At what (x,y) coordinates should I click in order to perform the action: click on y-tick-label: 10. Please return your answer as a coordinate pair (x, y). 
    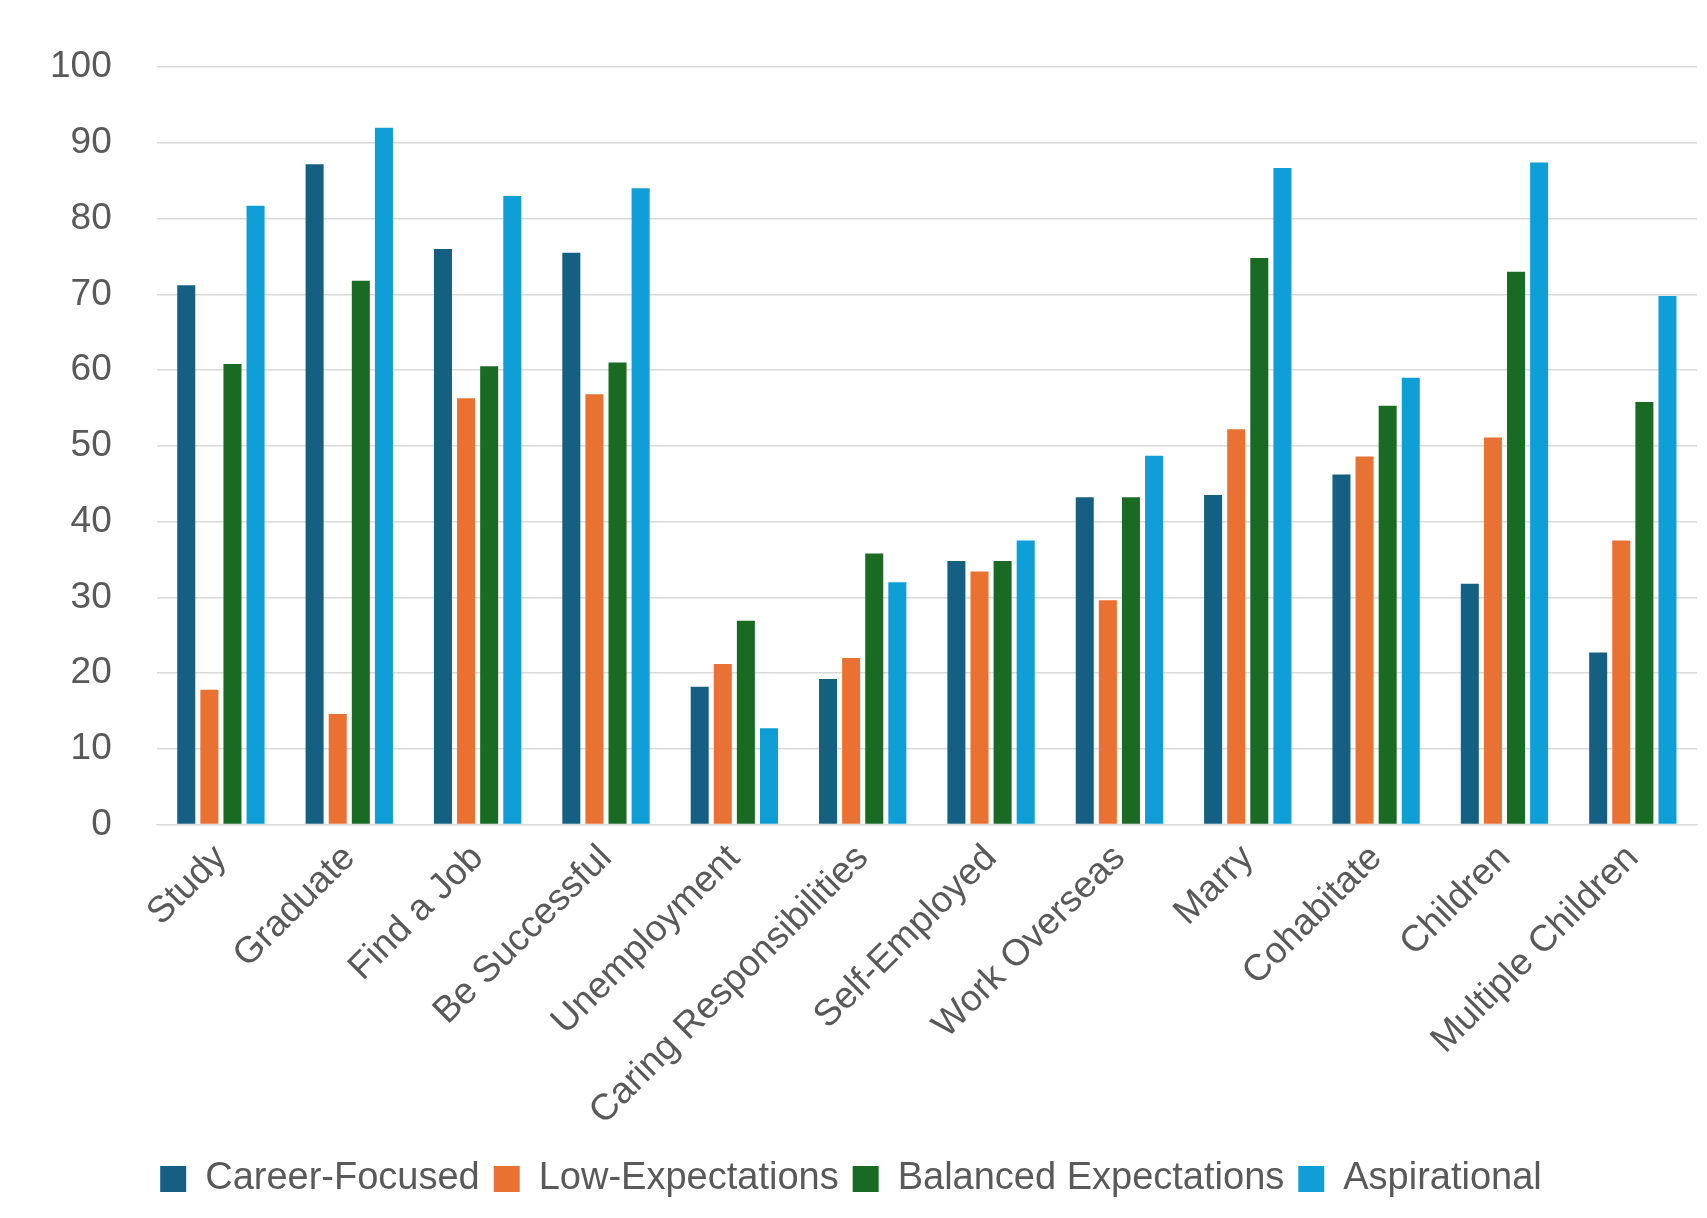
    Looking at the image, I should click on (91, 746).